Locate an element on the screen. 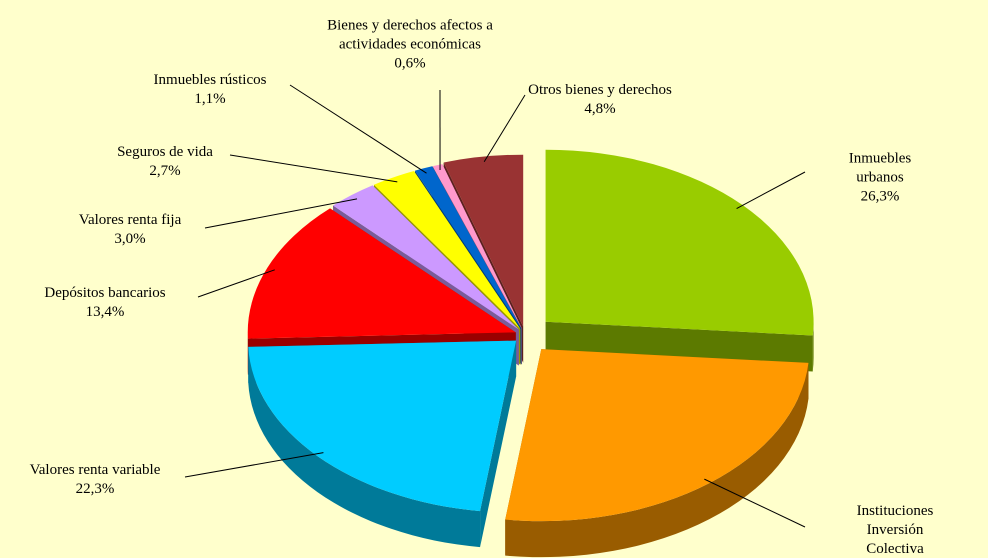  value-label: 2,7% is located at coordinates (165, 171).